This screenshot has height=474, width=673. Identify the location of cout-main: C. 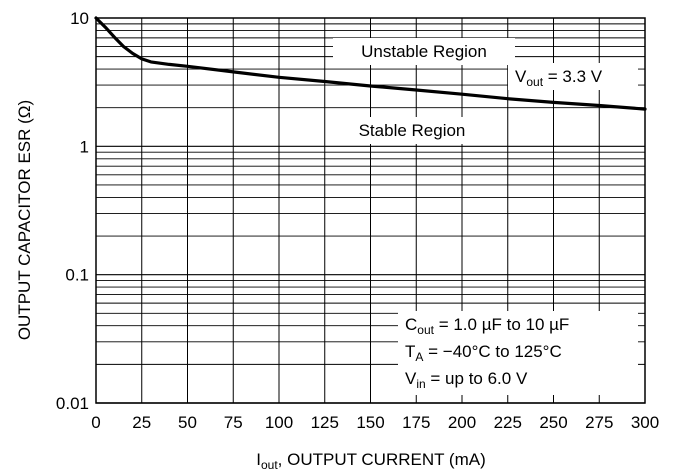
(411, 324).